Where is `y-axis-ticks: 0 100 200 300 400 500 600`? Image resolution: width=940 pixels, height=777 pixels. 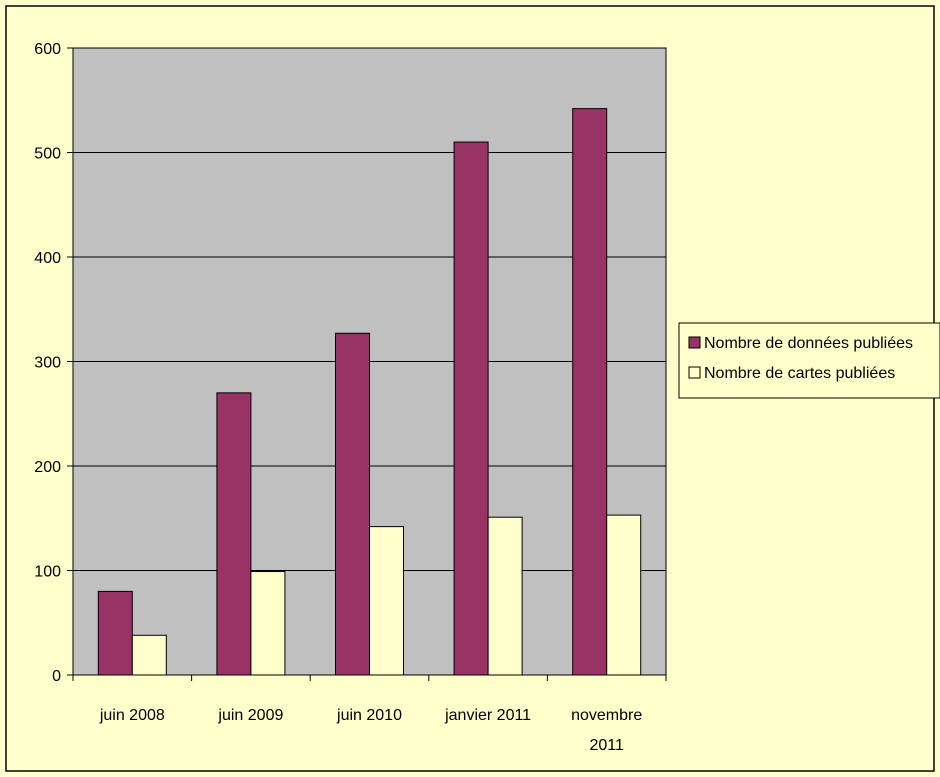
y-axis-ticks: 0 100 200 300 400 500 600 is located at coordinates (53, 363).